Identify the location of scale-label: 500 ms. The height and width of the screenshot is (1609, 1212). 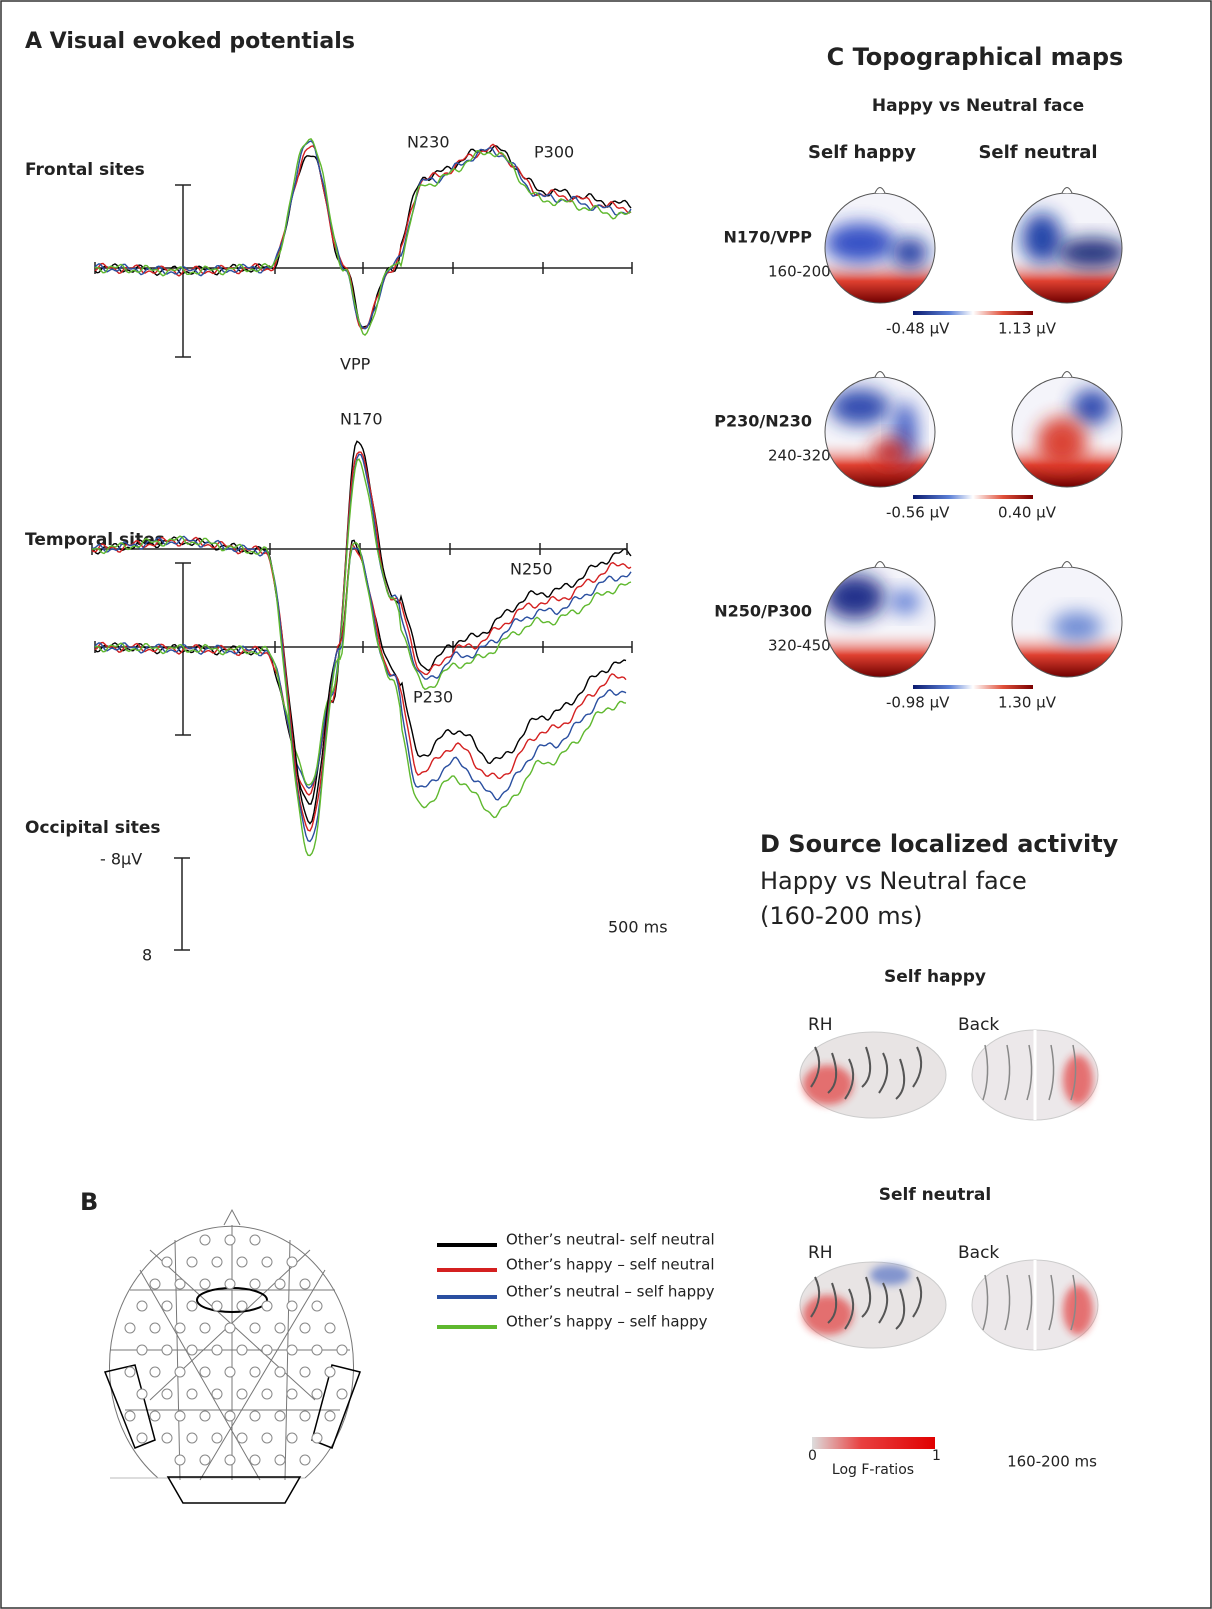
(638, 927).